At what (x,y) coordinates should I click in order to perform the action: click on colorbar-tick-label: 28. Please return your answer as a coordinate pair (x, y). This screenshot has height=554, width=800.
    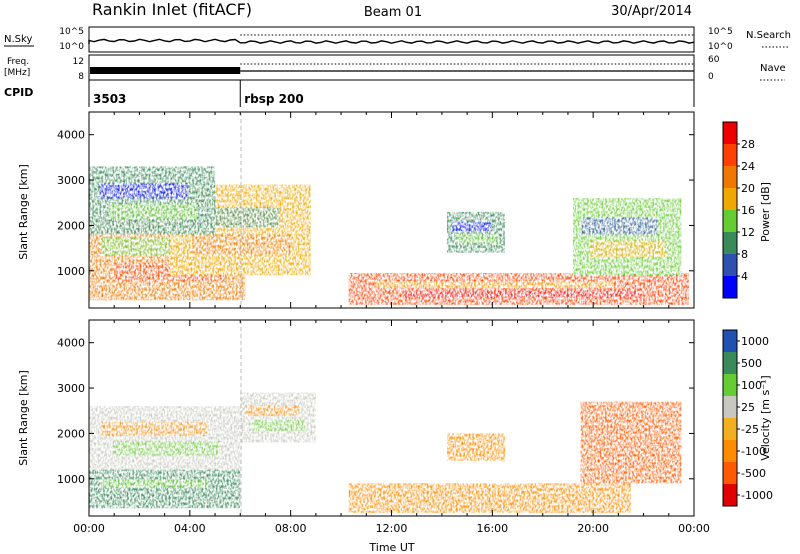
    Looking at the image, I should click on (748, 144).